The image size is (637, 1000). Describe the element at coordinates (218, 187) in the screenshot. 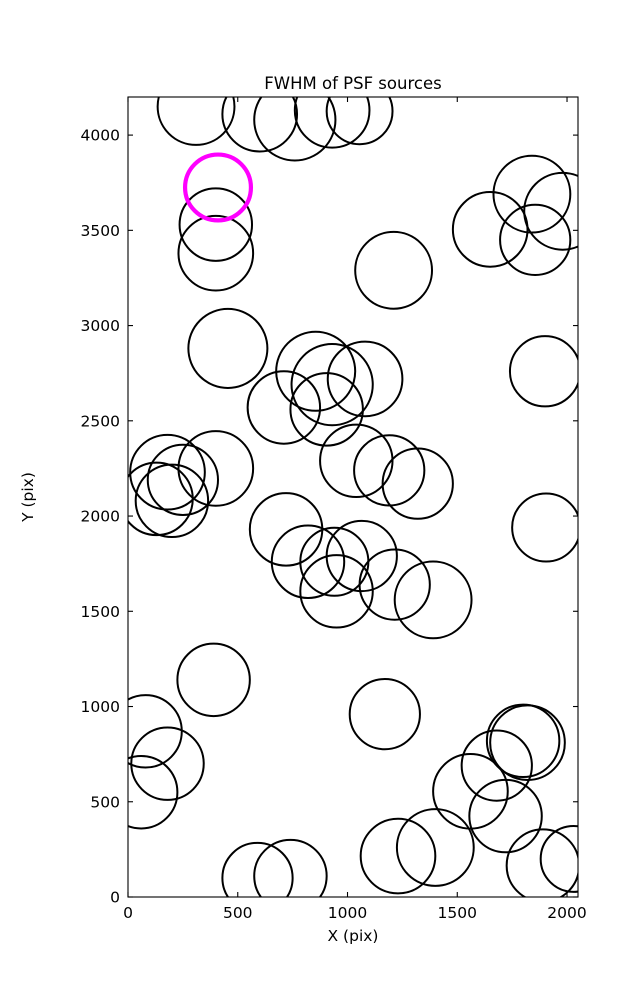

I see `highlighted-source-circle` at that location.